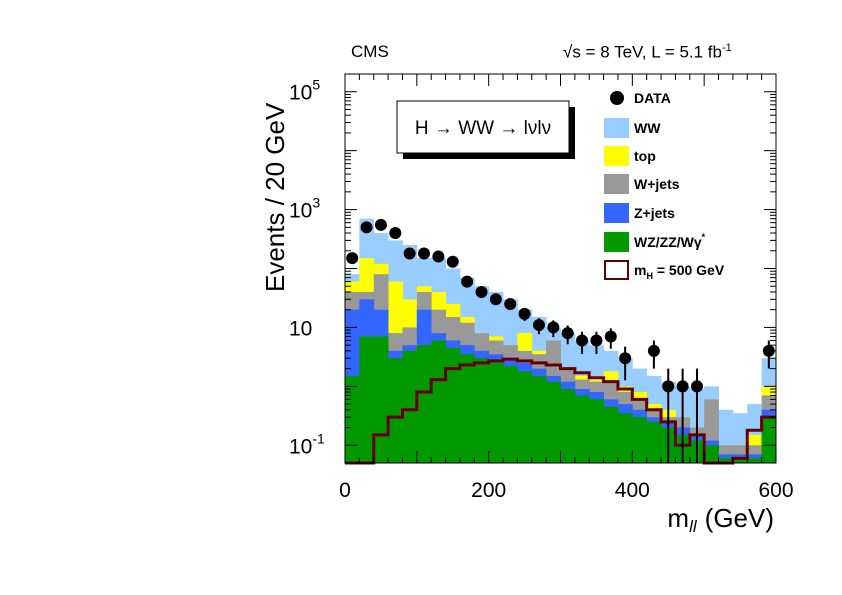 The width and height of the screenshot is (842, 595). What do you see at coordinates (679, 271) in the screenshot?
I see `legend-label: mH = 500 GeV` at bounding box center [679, 271].